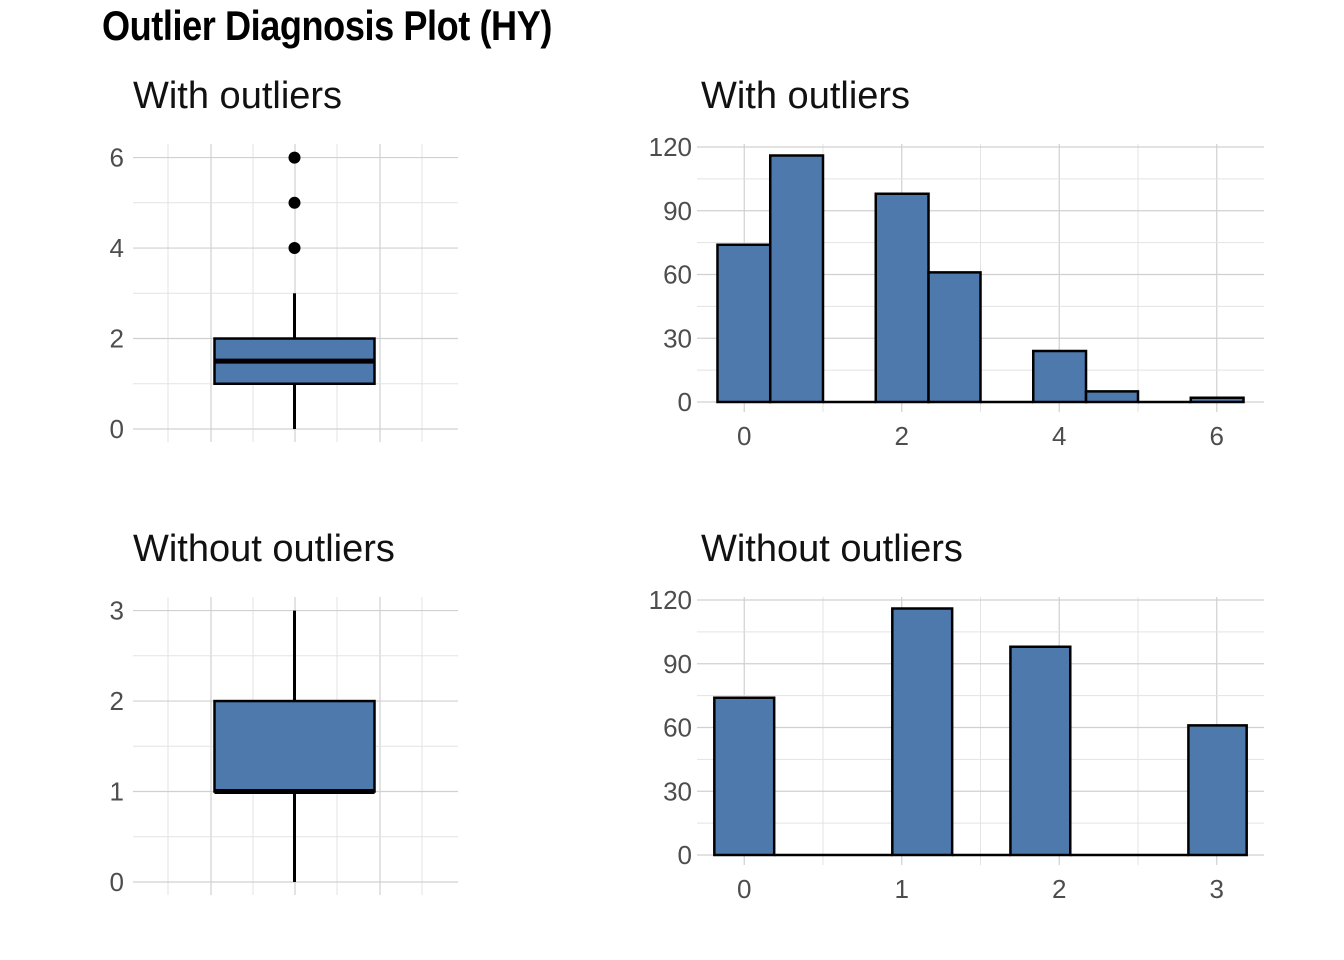 The width and height of the screenshot is (1344, 960). What do you see at coordinates (327, 25) in the screenshot?
I see `main-title: Outlier Diagnosis Plot (HY)` at bounding box center [327, 25].